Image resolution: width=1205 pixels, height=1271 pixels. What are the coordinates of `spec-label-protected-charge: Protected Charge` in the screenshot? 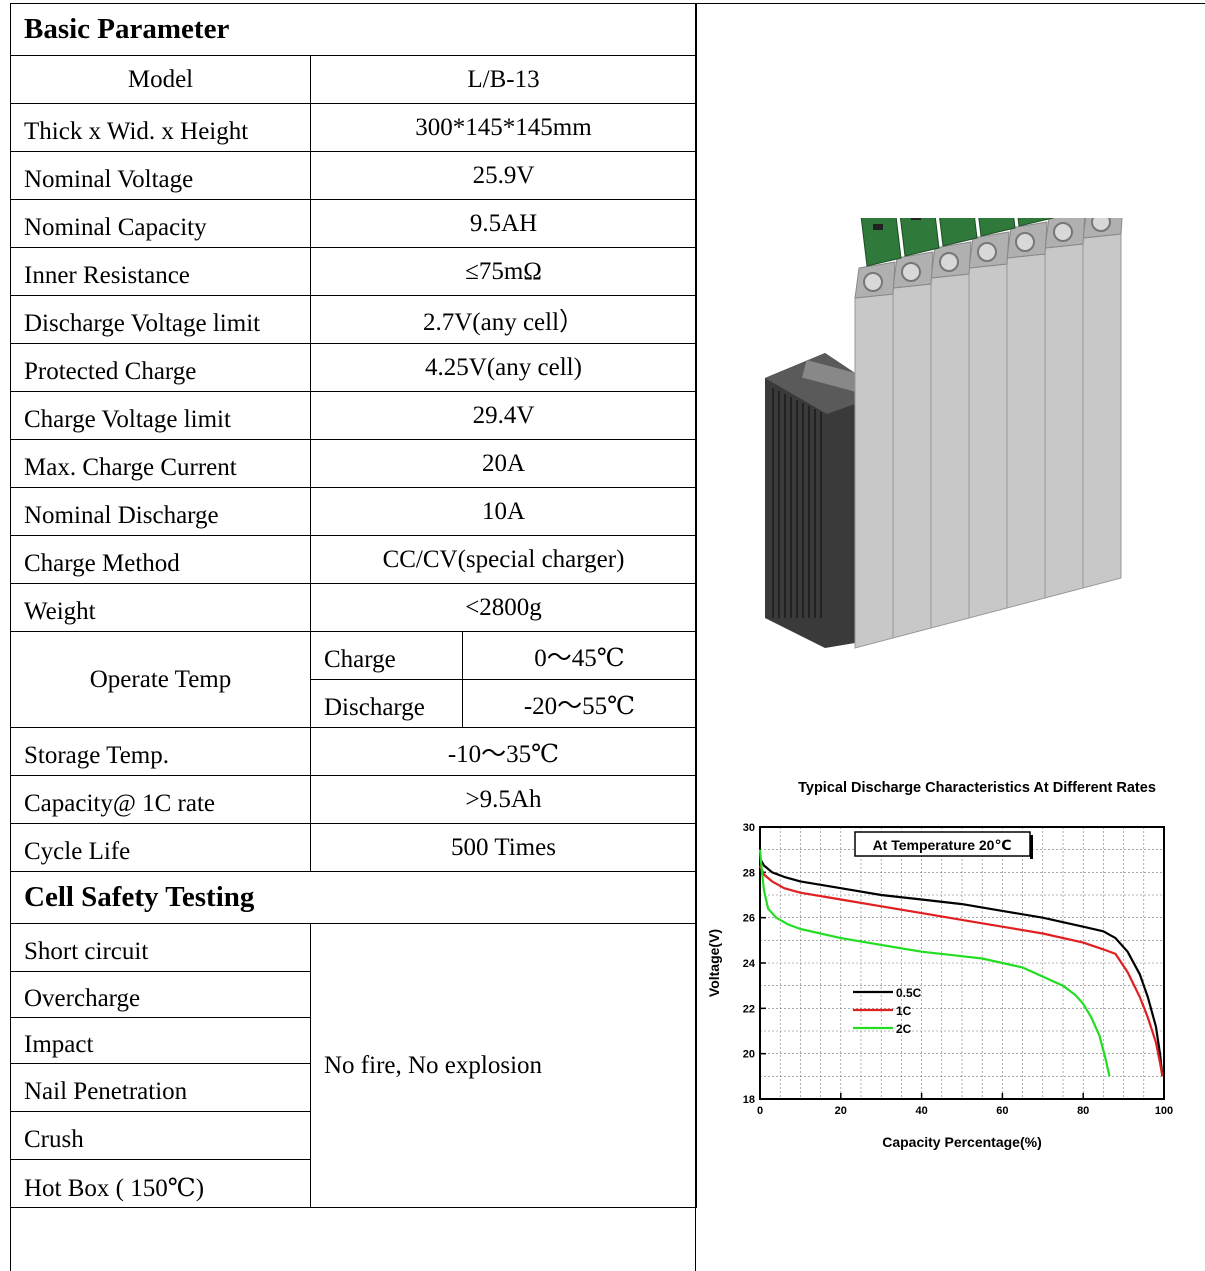 It's located at (160, 367).